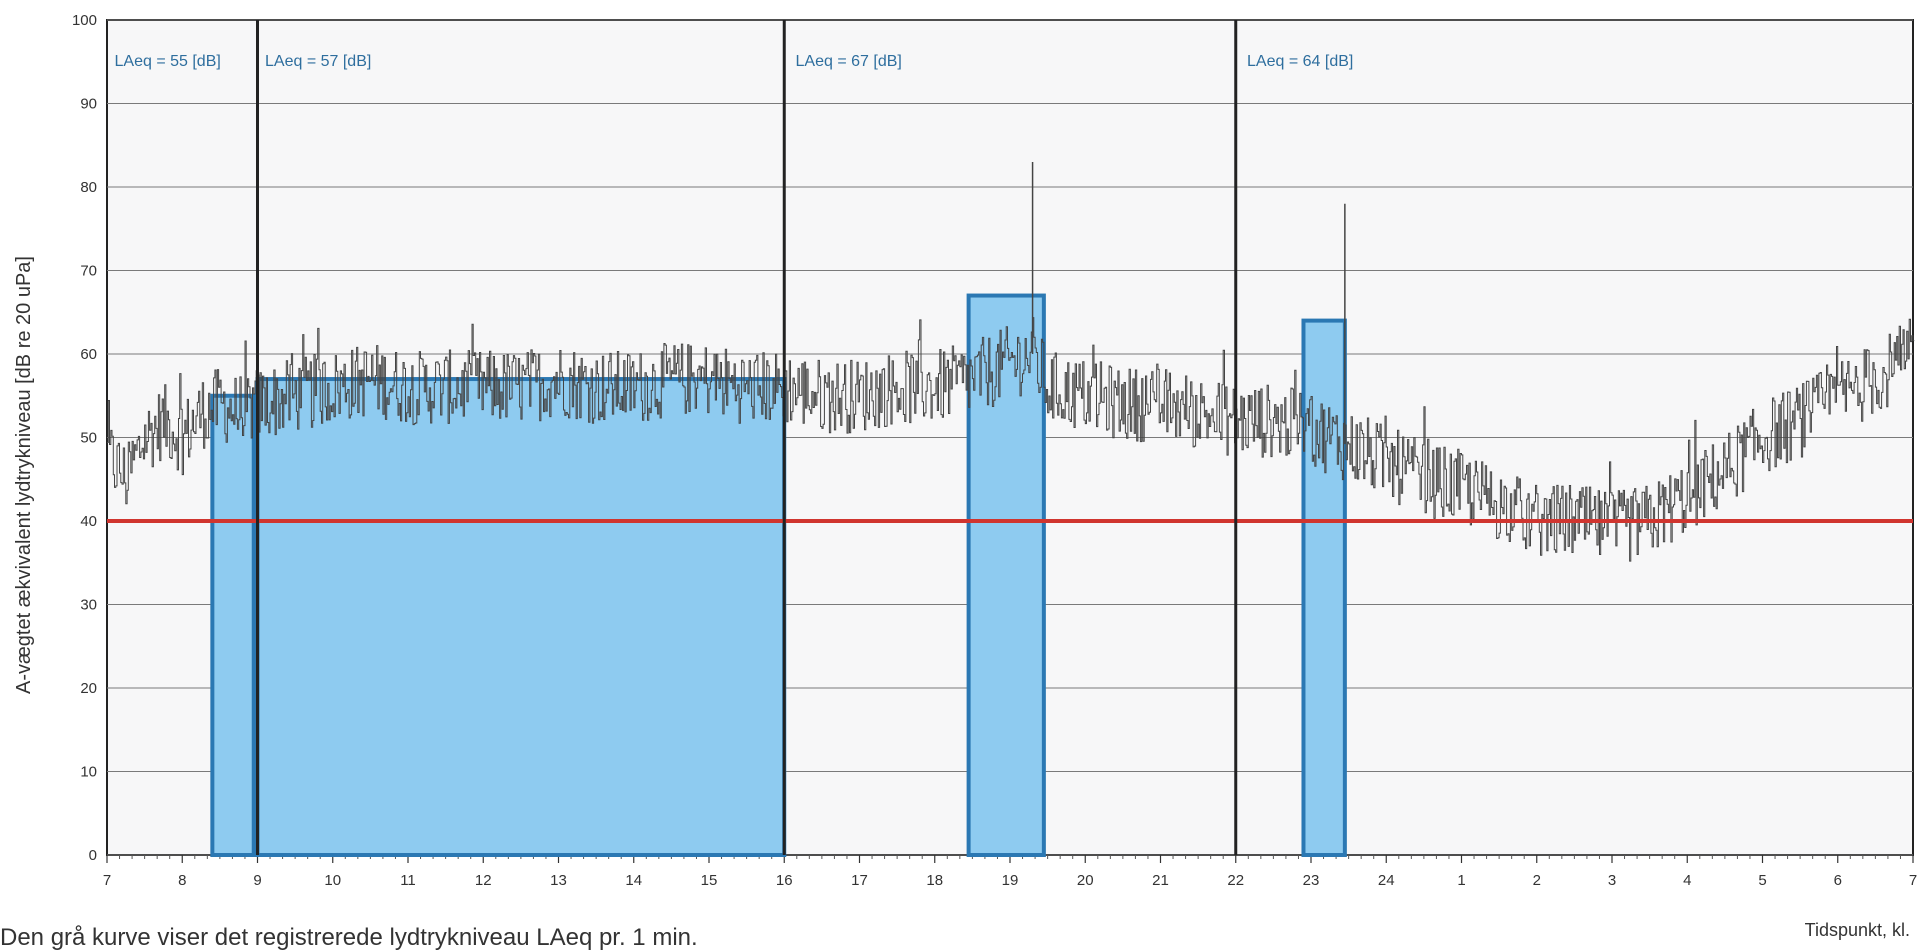 The image size is (1921, 952). I want to click on x-tick-label: 5, so click(1762, 880).